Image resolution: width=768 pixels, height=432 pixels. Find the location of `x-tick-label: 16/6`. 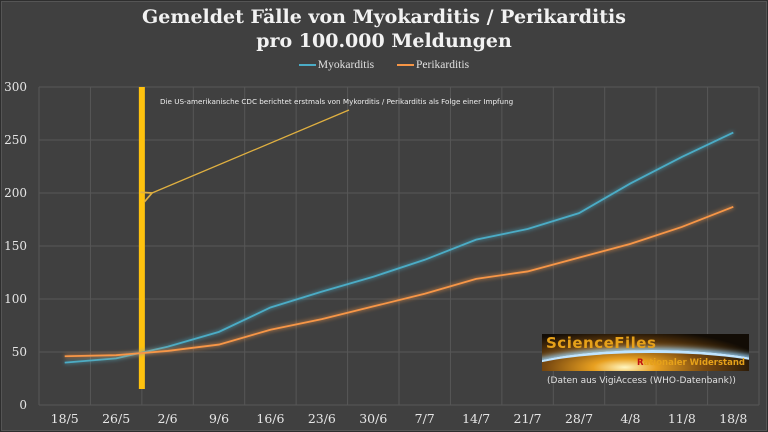

x-tick-label: 16/6 is located at coordinates (270, 418).